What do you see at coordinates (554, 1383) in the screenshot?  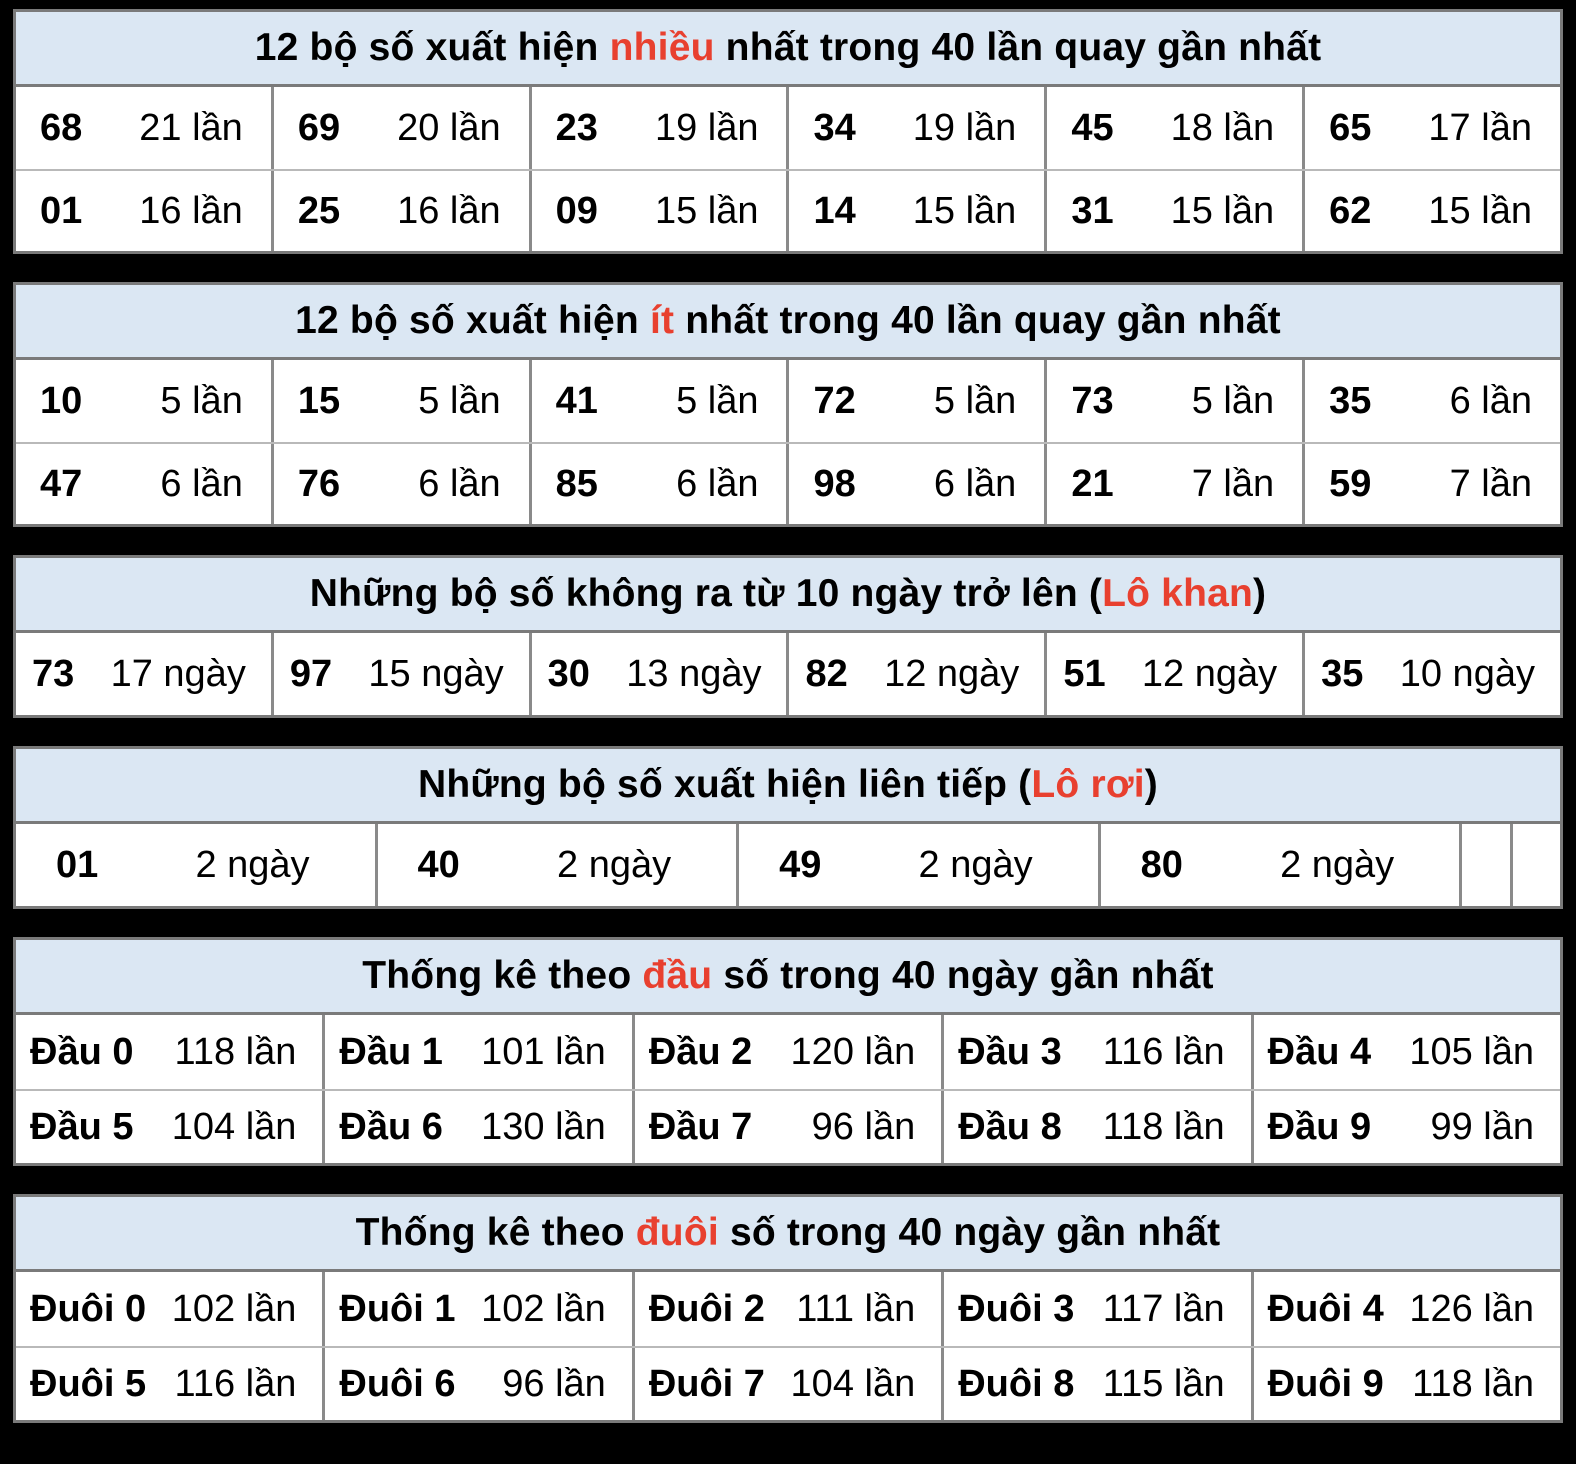 I see `occurrence-count: 96 lần` at bounding box center [554, 1383].